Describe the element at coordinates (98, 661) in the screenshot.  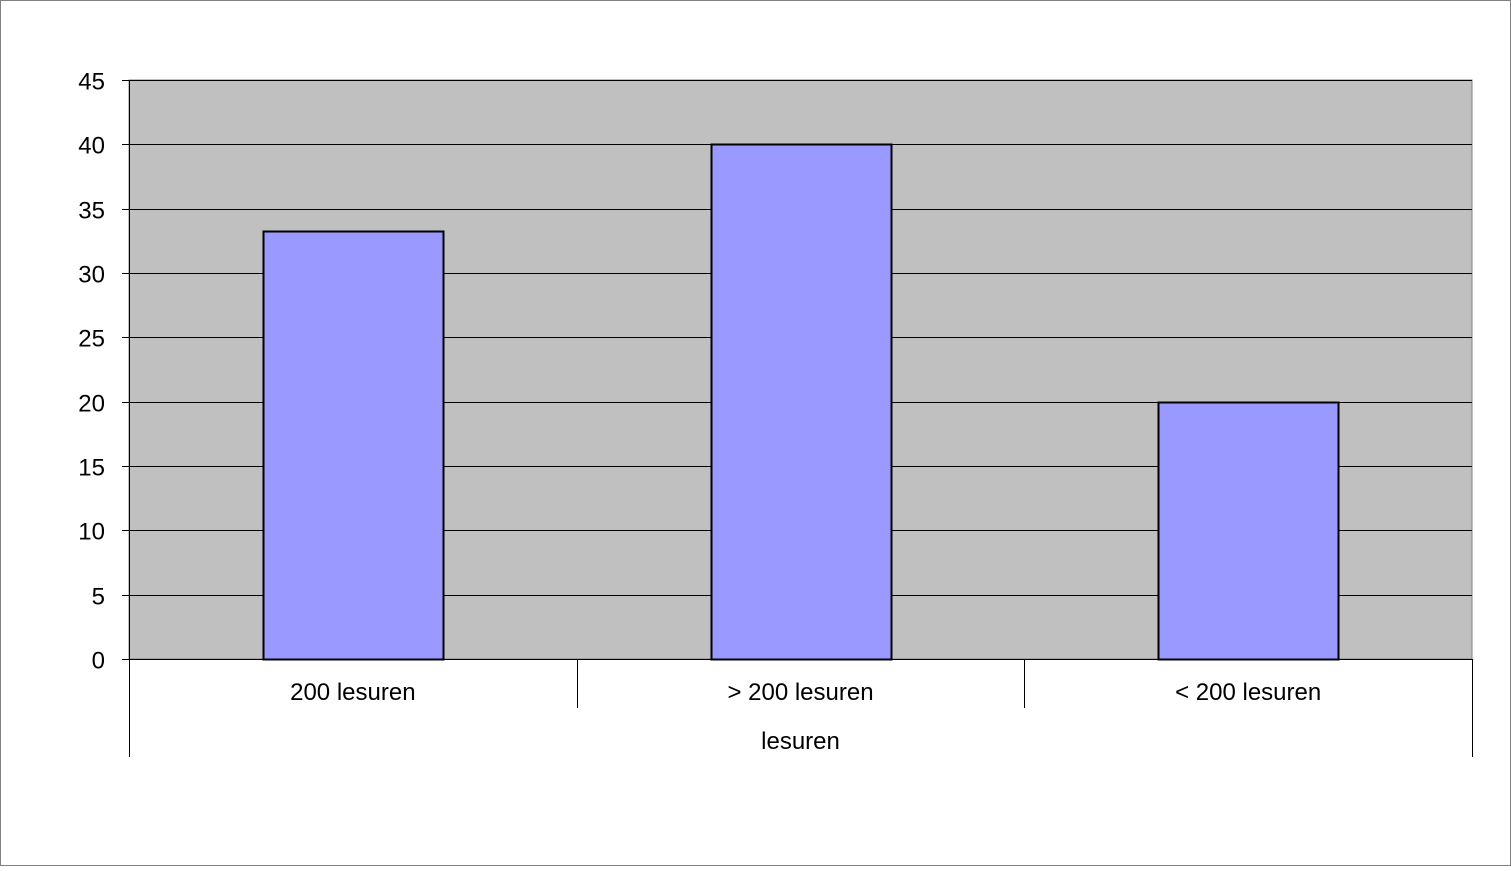
I see `y-tick-label: 0` at that location.